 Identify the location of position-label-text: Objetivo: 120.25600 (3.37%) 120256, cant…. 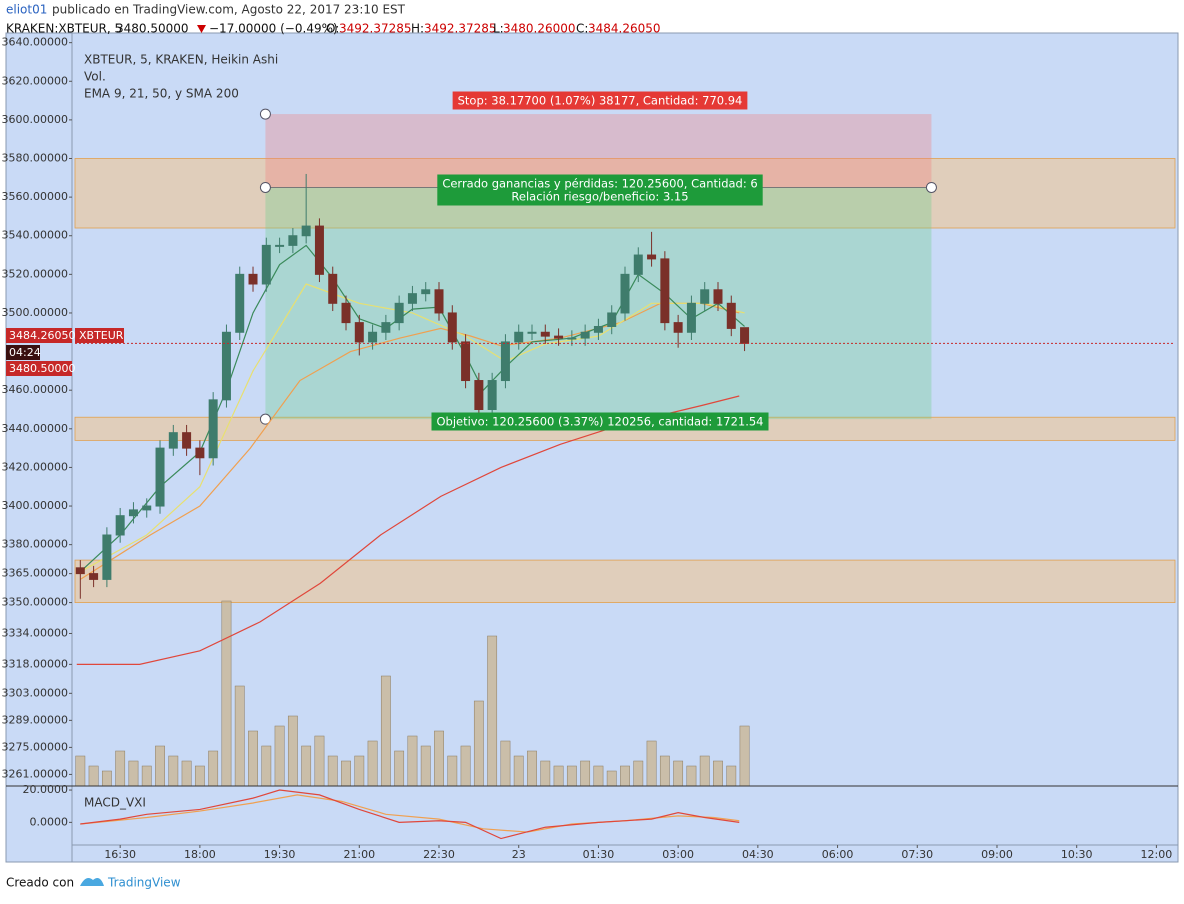
(599, 422).